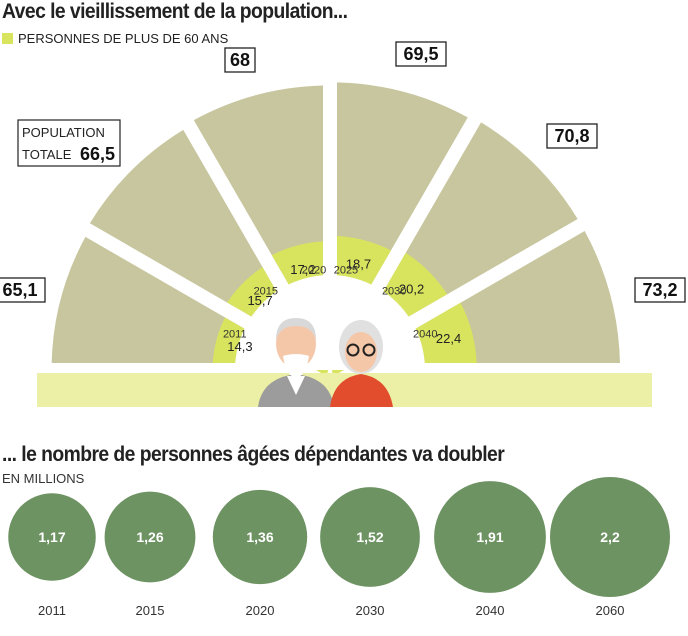 This screenshot has height=636, width=688. I want to click on pop-caption-line1: POPULATION, so click(63, 132).